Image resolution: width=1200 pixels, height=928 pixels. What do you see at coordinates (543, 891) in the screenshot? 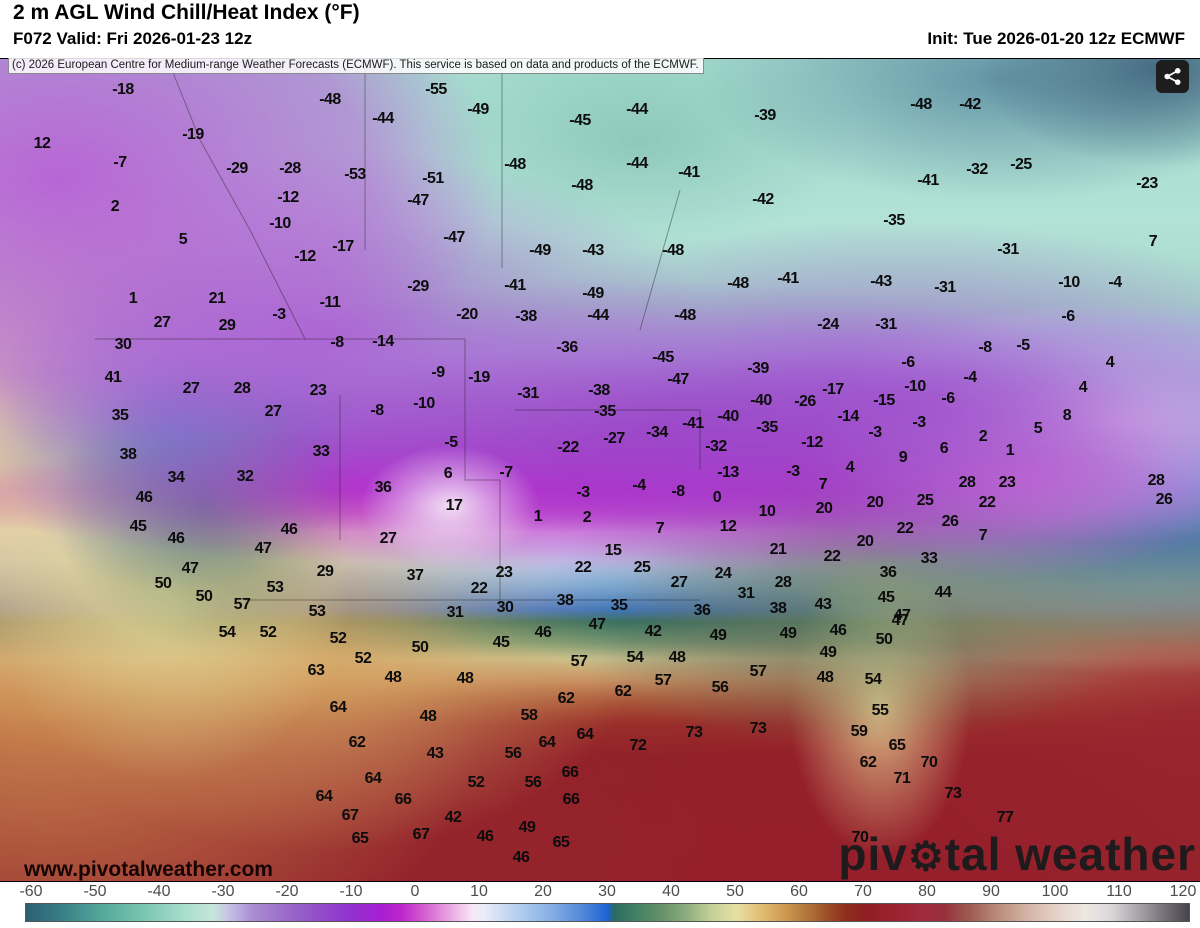
I see `colorbar-tick: 20` at bounding box center [543, 891].